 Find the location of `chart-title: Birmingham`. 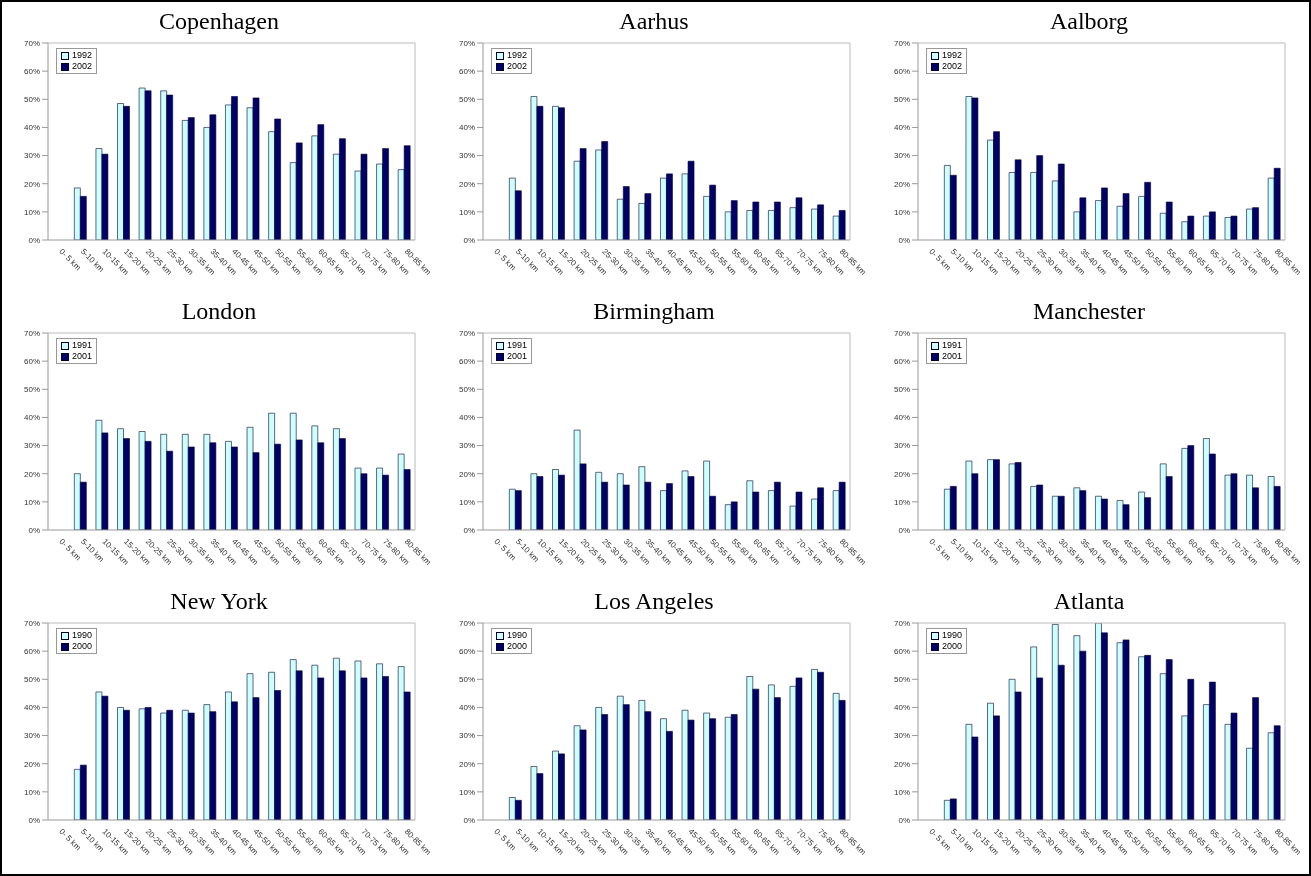

chart-title: Birmingham is located at coordinates (654, 311).